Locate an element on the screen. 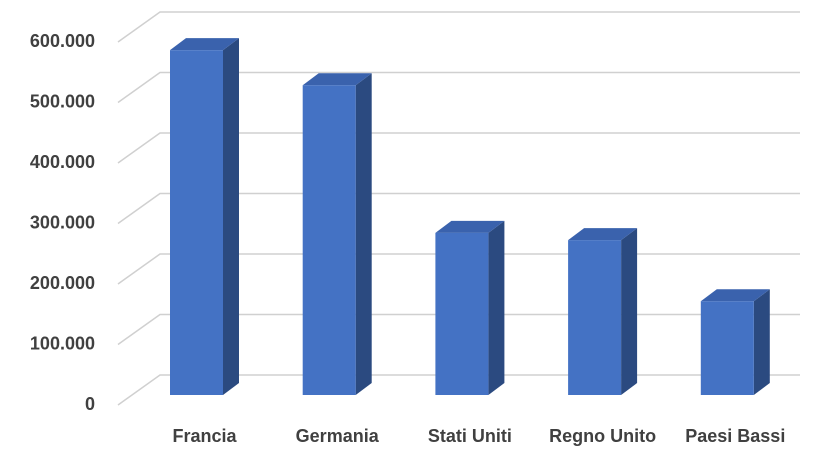 The height and width of the screenshot is (450, 821). y-tick-label: 100.000 is located at coordinates (62, 343).